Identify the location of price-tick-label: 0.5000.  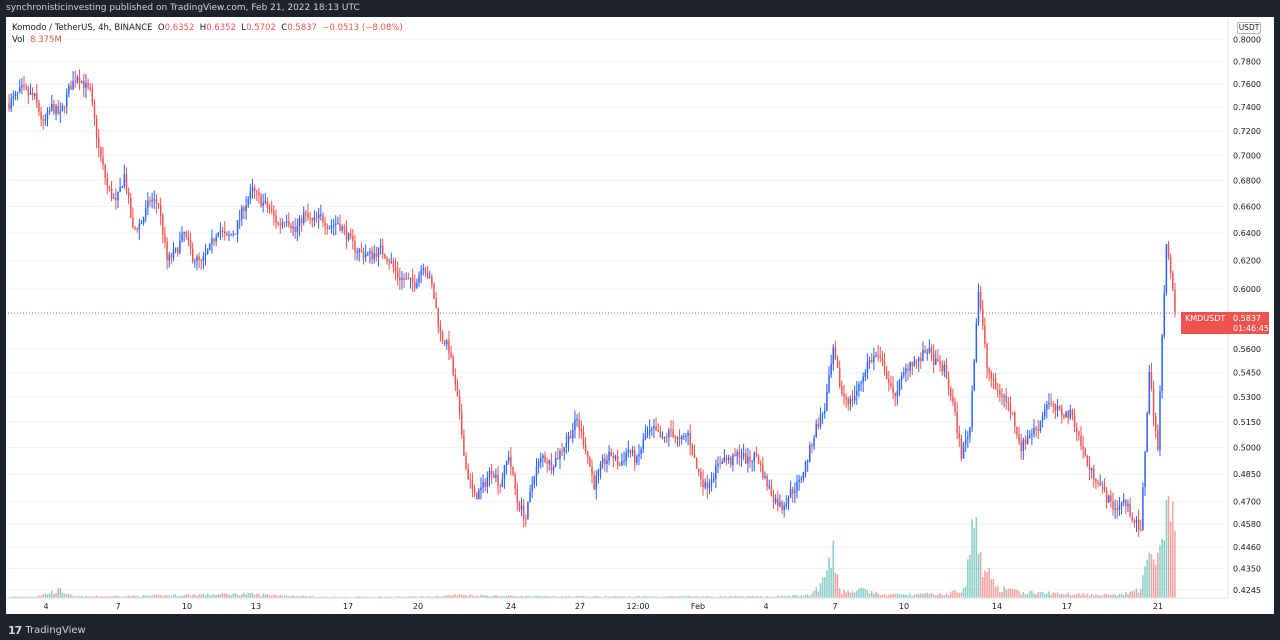
(1247, 448).